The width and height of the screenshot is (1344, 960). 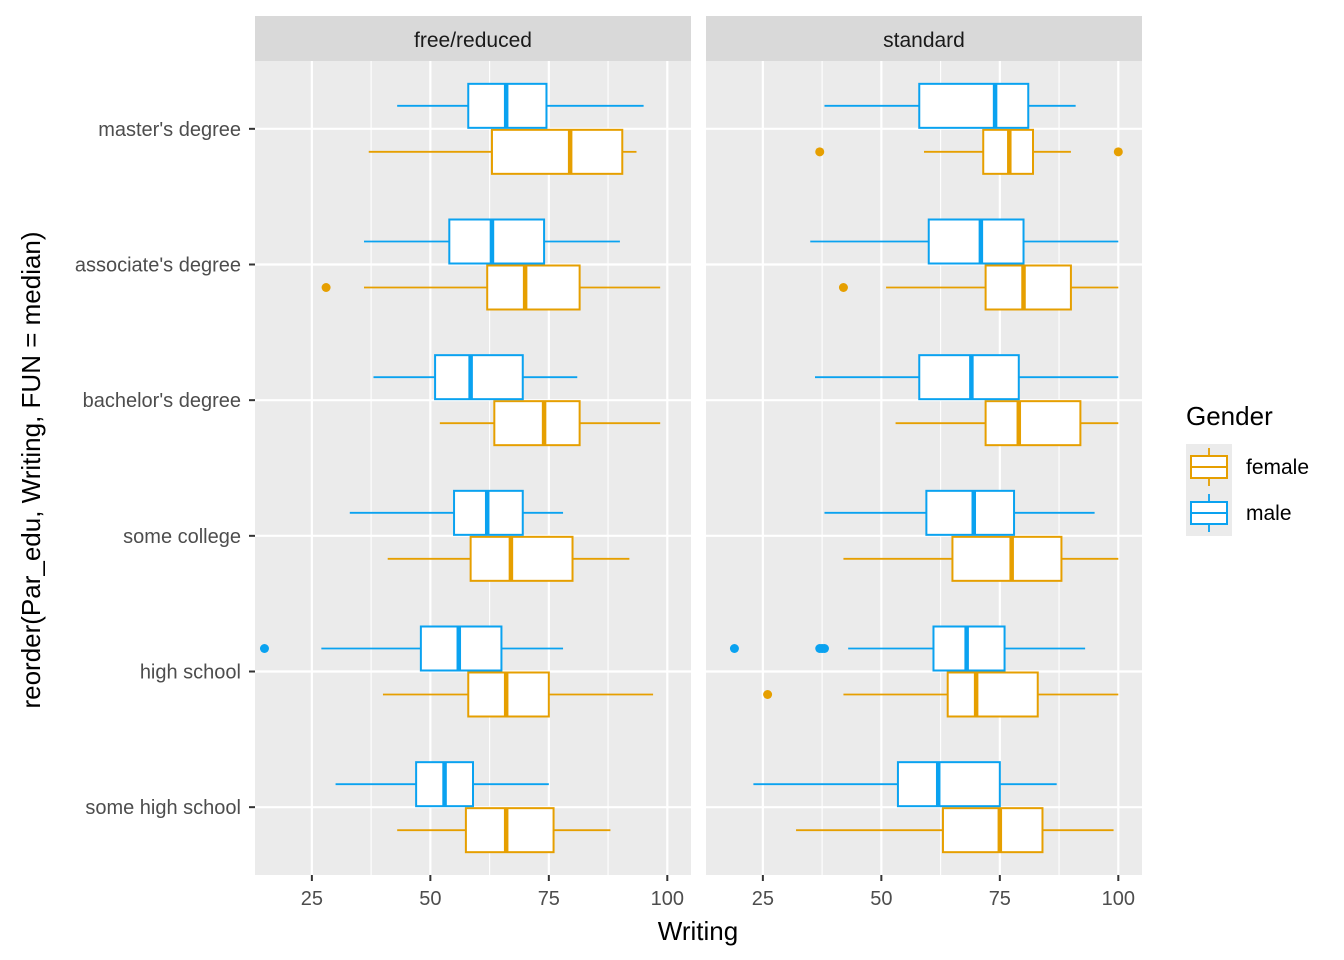 What do you see at coordinates (1269, 513) in the screenshot?
I see `legend-label-male: male` at bounding box center [1269, 513].